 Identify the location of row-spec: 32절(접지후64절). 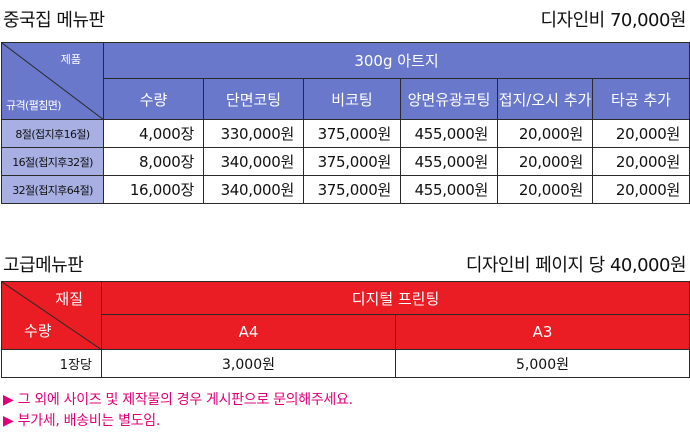
(52, 189).